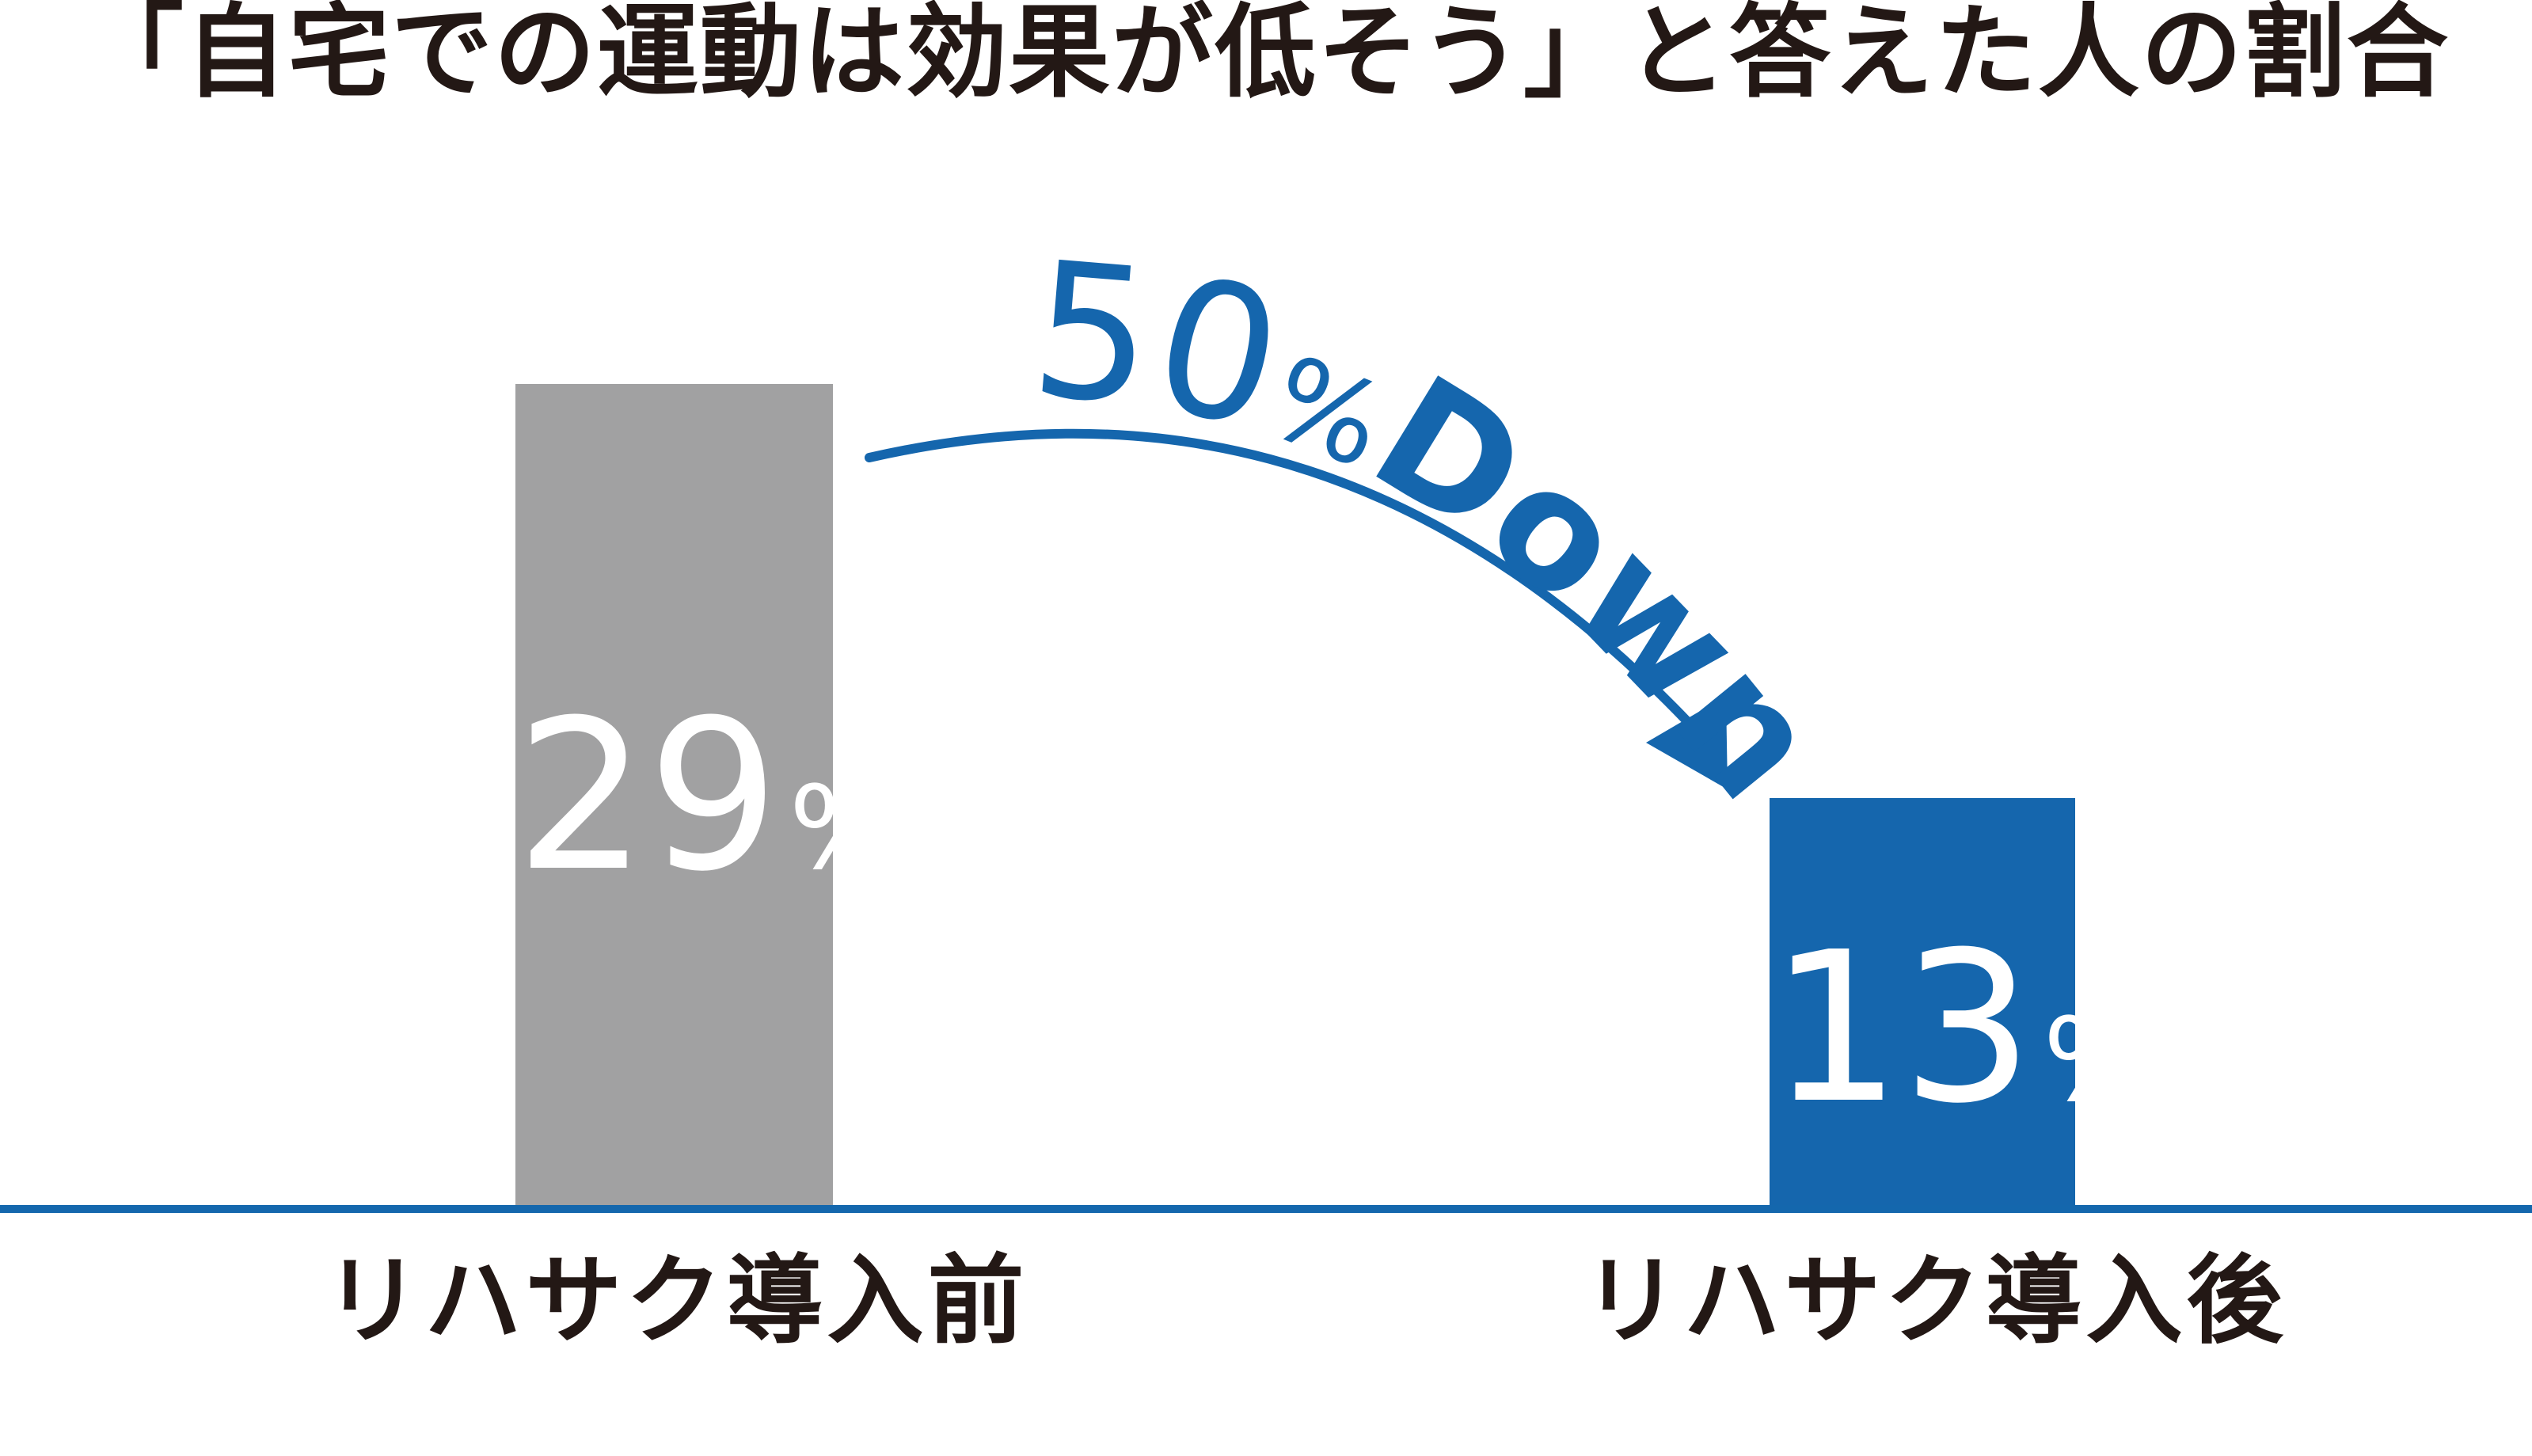 This screenshot has width=2532, height=1456. What do you see at coordinates (1278, 576) in the screenshot?
I see `decrease-arrow-curve` at bounding box center [1278, 576].